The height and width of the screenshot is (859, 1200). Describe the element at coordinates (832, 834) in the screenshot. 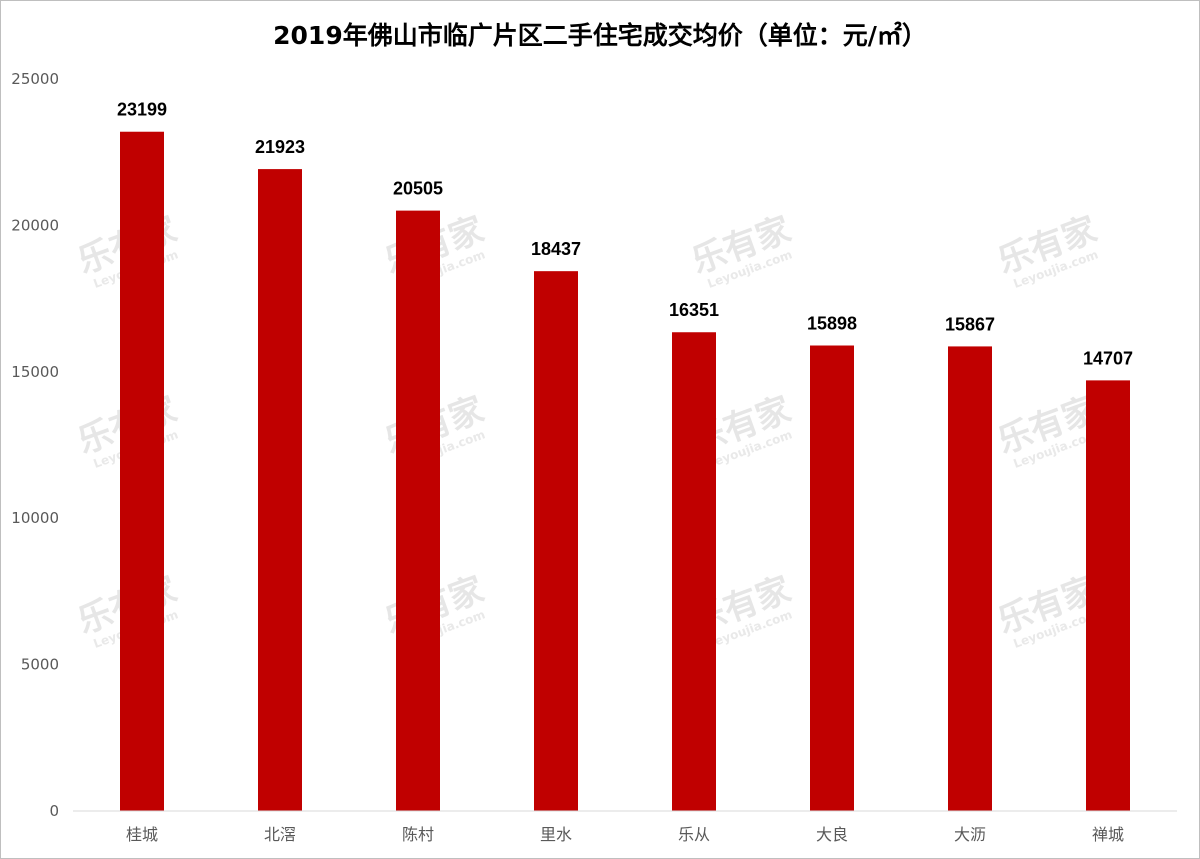

I see `x-category-label: 大良` at that location.